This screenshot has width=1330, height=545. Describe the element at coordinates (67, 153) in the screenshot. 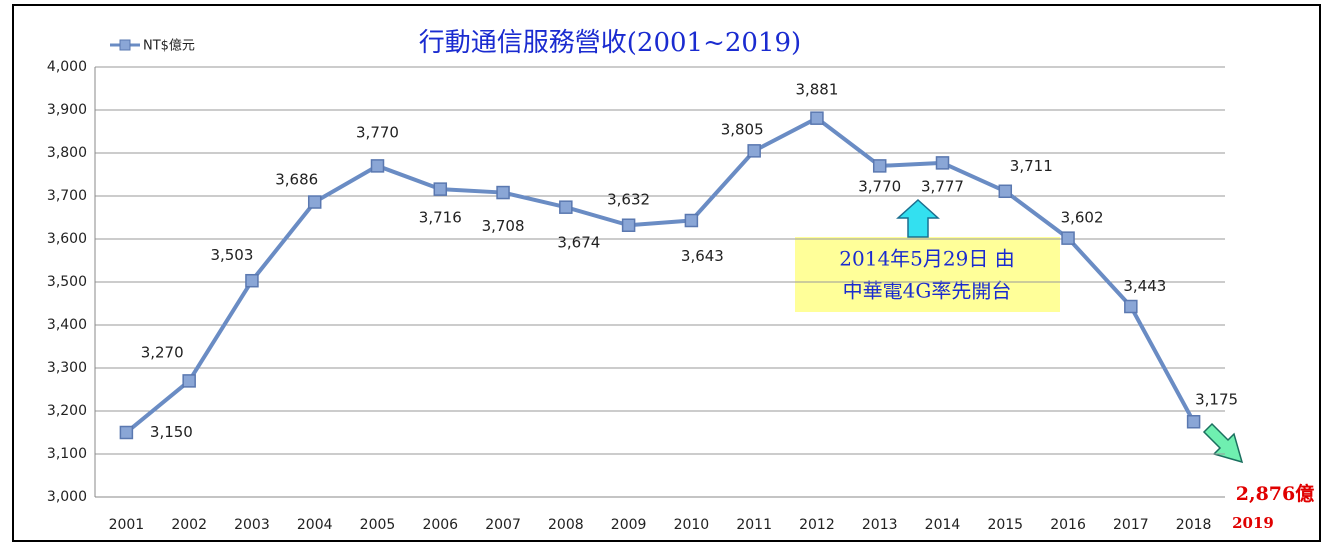

I see `y-tick-label: 3,800` at that location.